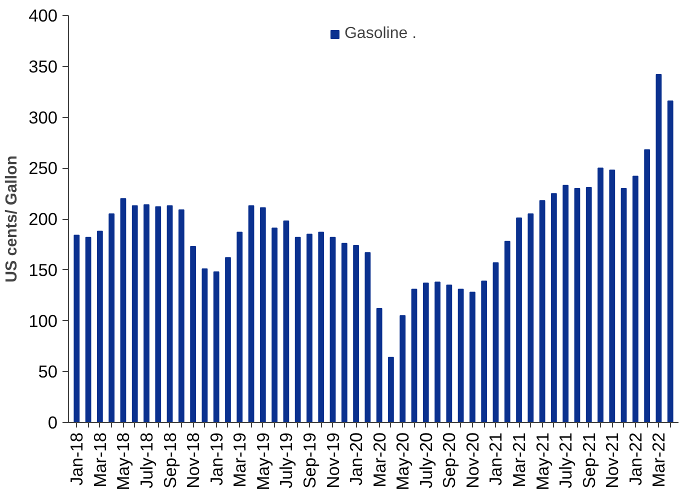 Image resolution: width=688 pixels, height=493 pixels. Describe the element at coordinates (48, 372) in the screenshot. I see `y-tick-label: 50` at that location.